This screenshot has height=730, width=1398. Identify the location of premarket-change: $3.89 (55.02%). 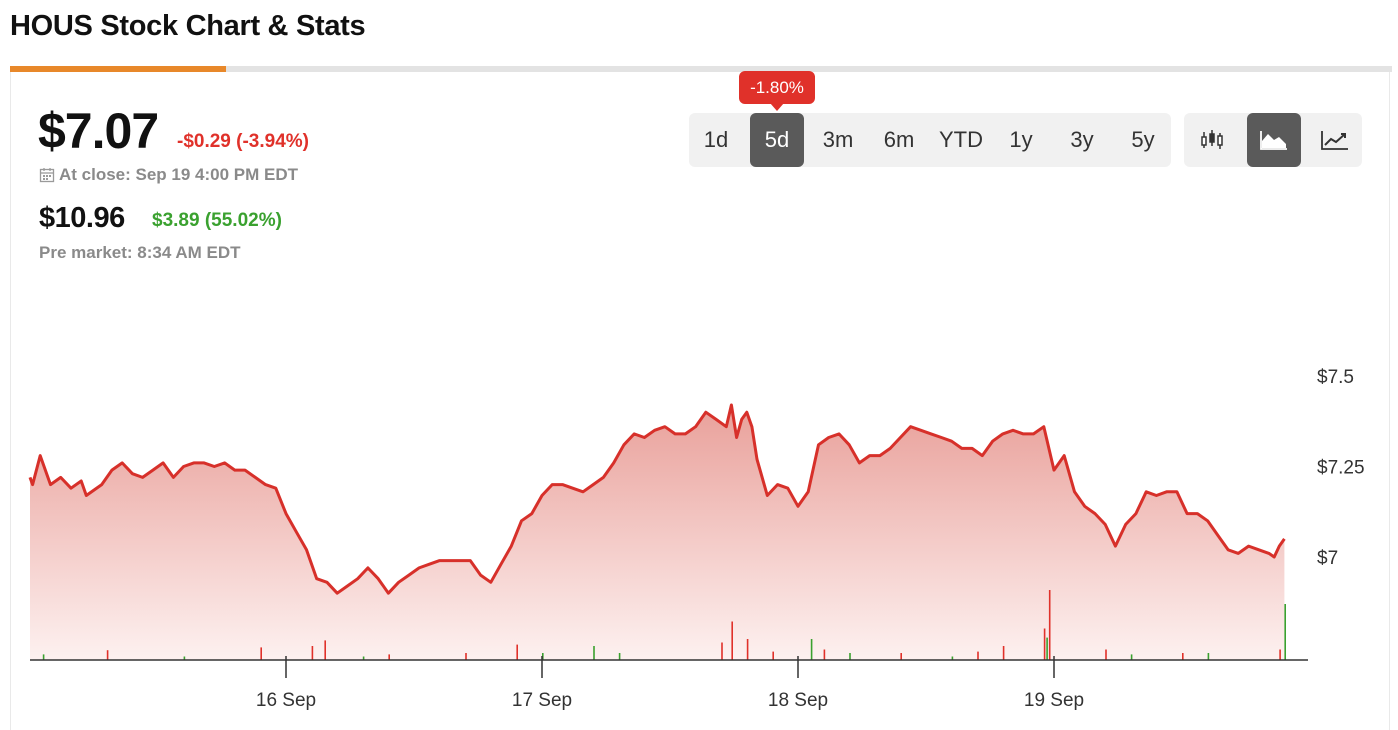
(217, 220).